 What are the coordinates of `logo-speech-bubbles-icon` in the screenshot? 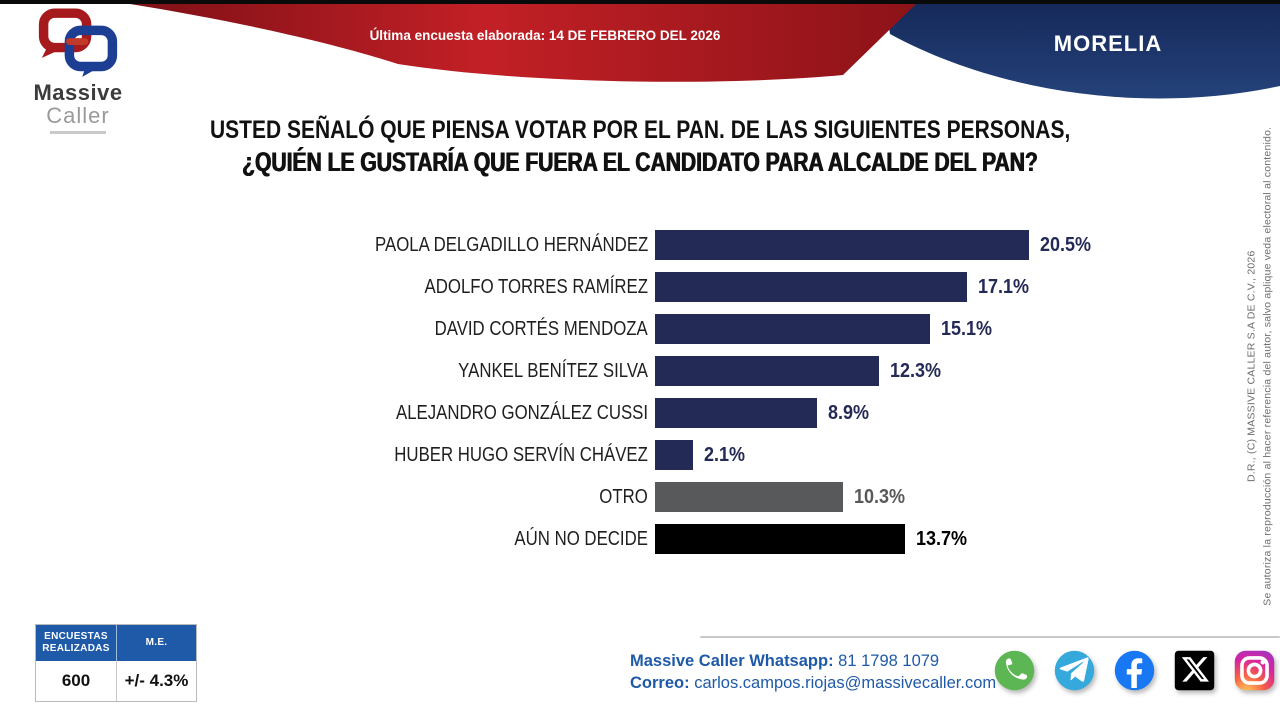 It's located at (78, 42).